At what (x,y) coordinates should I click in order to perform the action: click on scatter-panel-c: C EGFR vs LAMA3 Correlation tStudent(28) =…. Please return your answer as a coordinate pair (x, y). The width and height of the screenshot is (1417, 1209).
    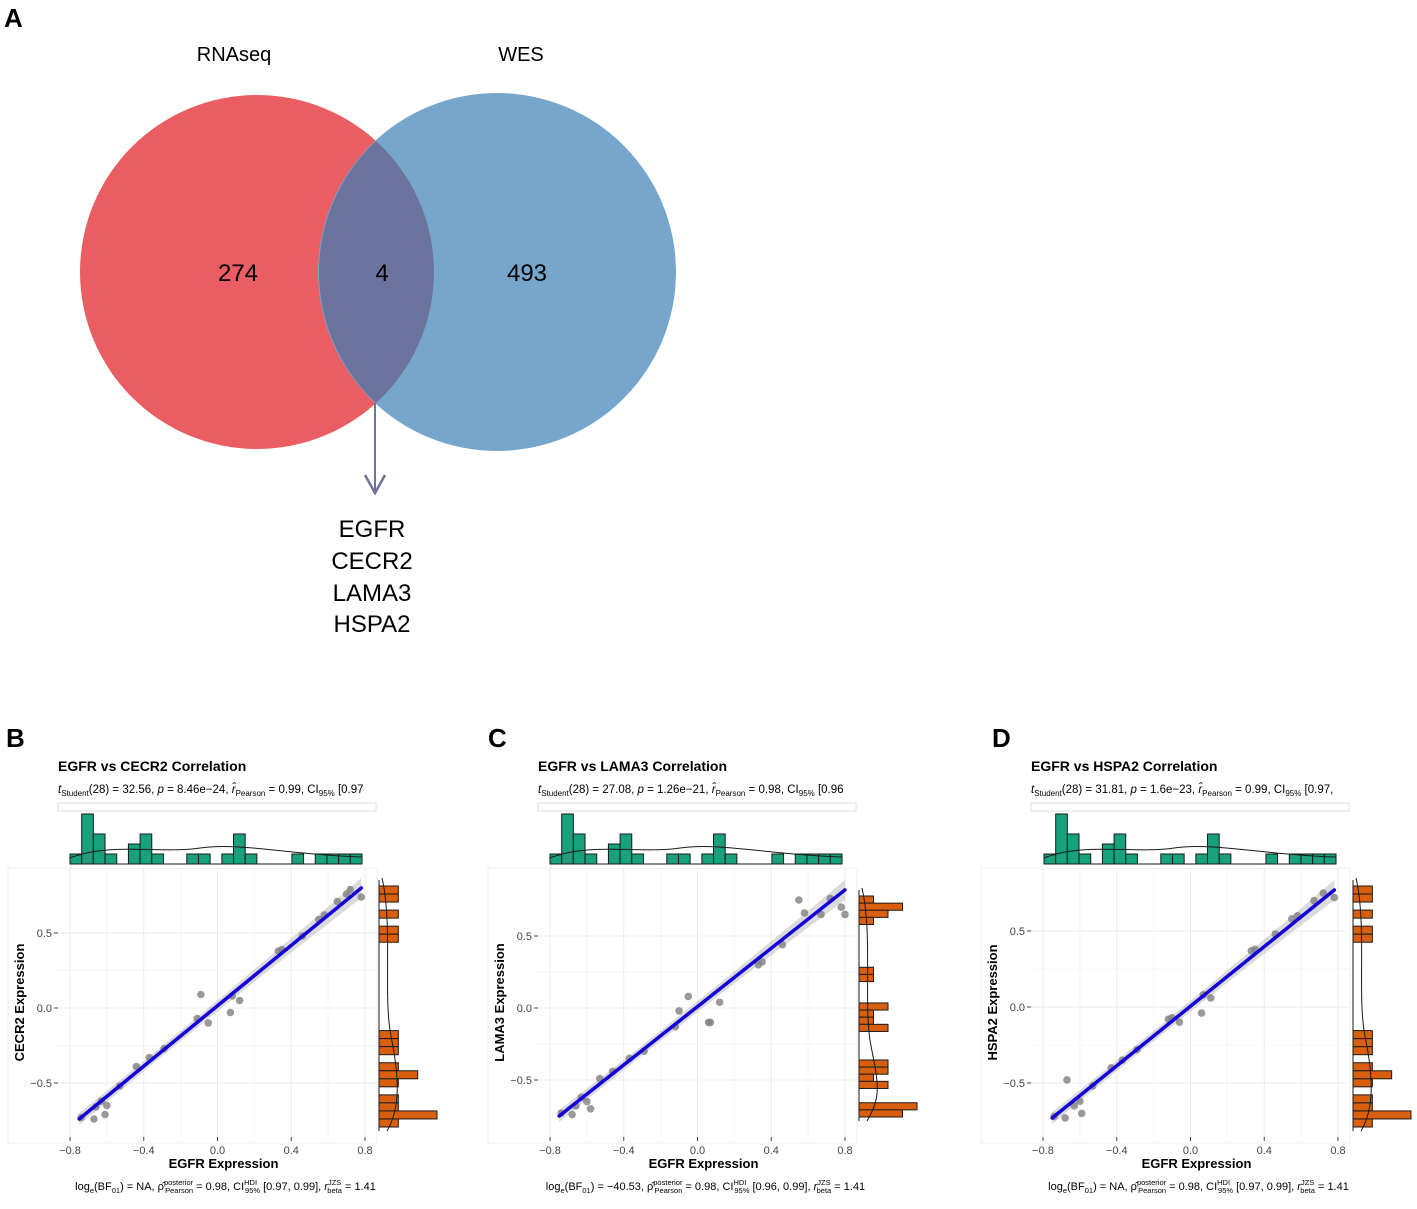
    Looking at the image, I should click on (702, 959).